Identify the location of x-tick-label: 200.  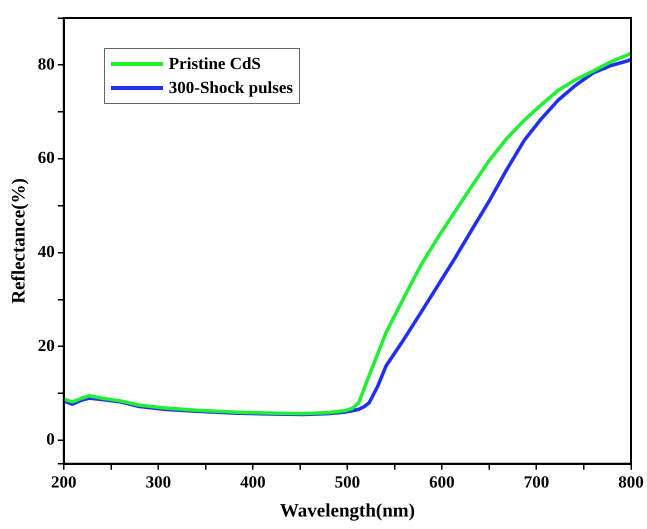
(64, 482).